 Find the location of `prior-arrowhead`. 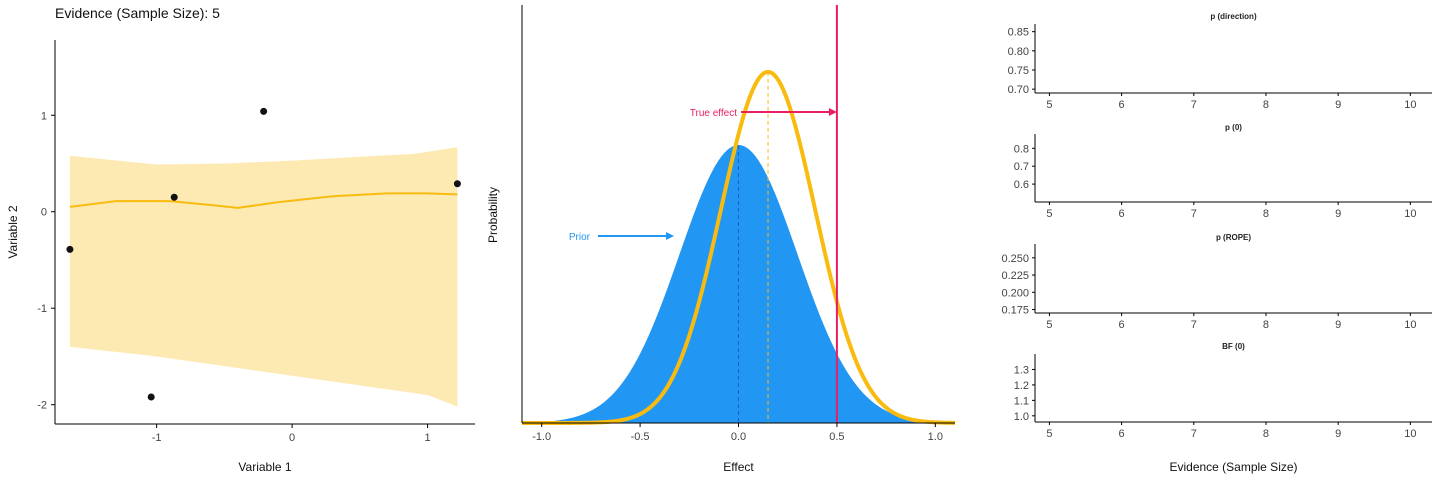

prior-arrowhead is located at coordinates (670, 236).